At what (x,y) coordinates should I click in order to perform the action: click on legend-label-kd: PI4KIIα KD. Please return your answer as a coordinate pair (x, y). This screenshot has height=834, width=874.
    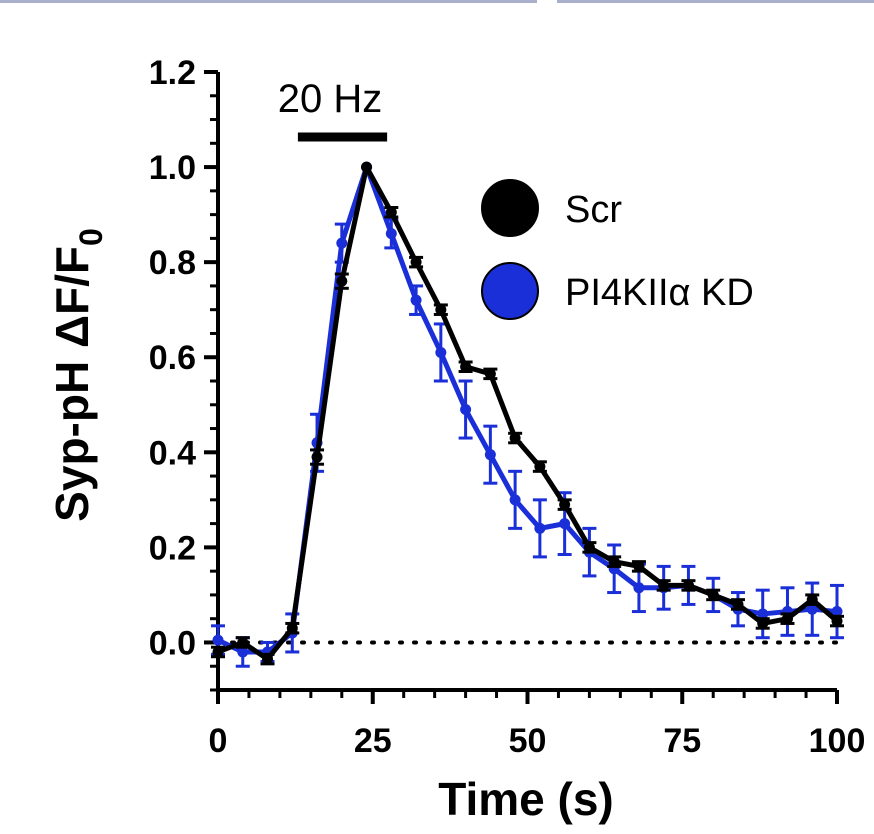
    Looking at the image, I should click on (659, 293).